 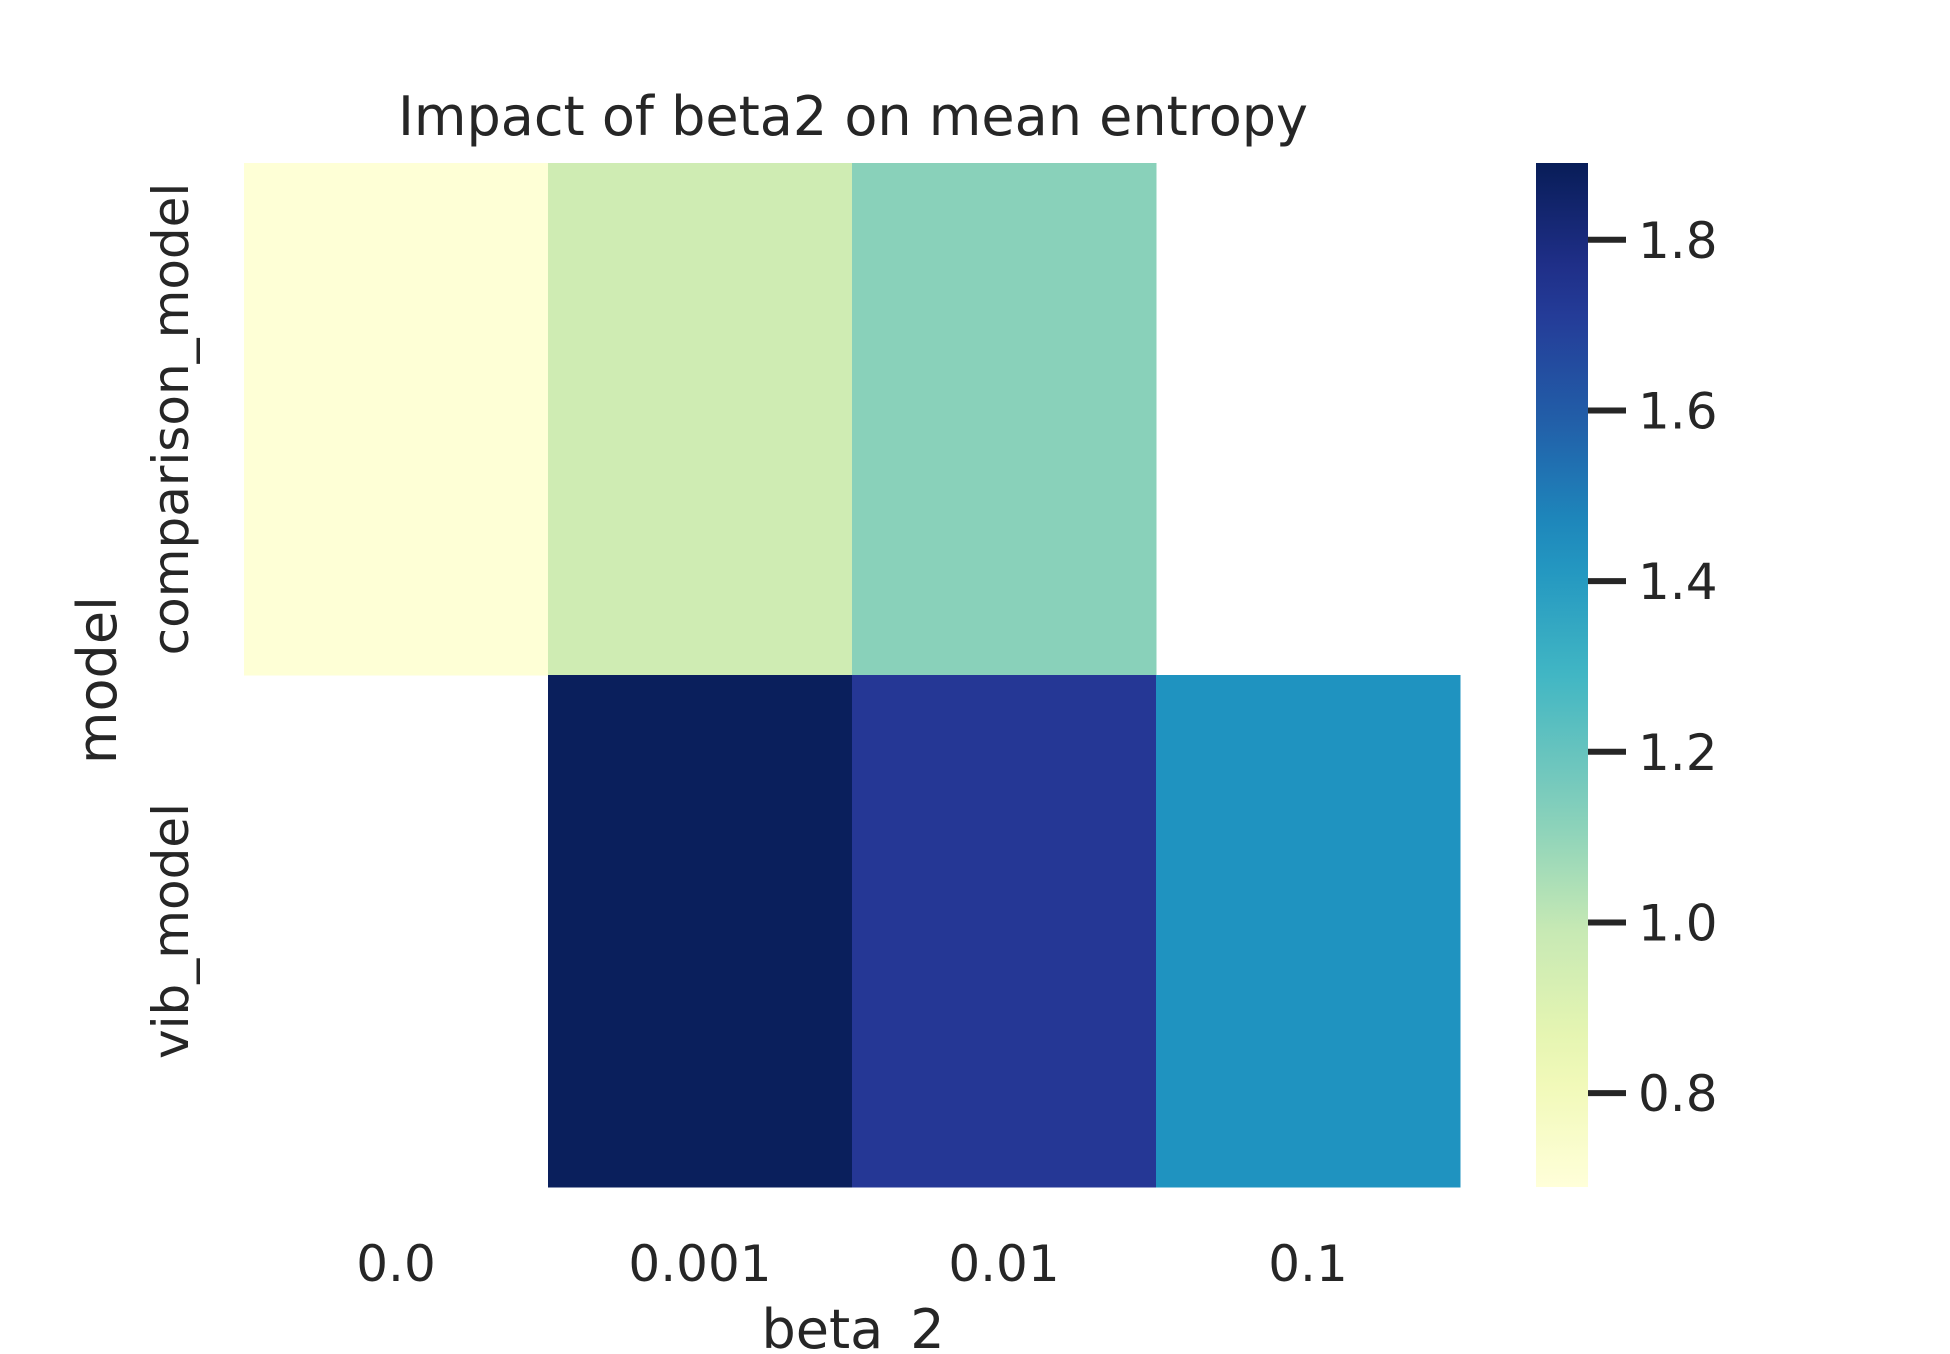 What do you see at coordinates (1308, 931) in the screenshot?
I see `heatmap-cell-vib_model-0.1` at bounding box center [1308, 931].